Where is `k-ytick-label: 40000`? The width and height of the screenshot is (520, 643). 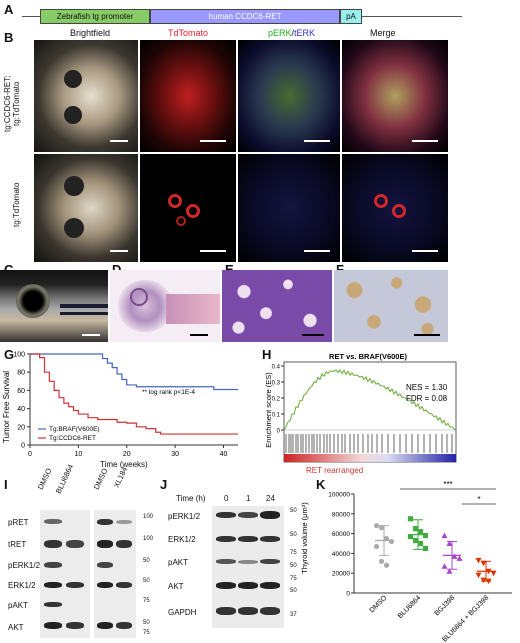
k-ytick-label: 40000 is located at coordinates (341, 554).